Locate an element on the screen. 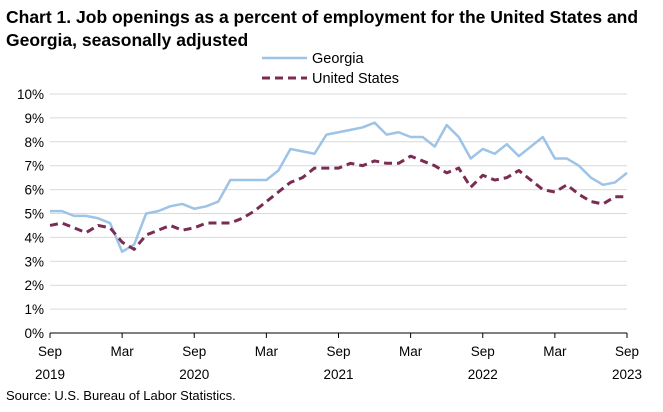 The image size is (663, 412). y-tick-label: 8% is located at coordinates (34, 142).